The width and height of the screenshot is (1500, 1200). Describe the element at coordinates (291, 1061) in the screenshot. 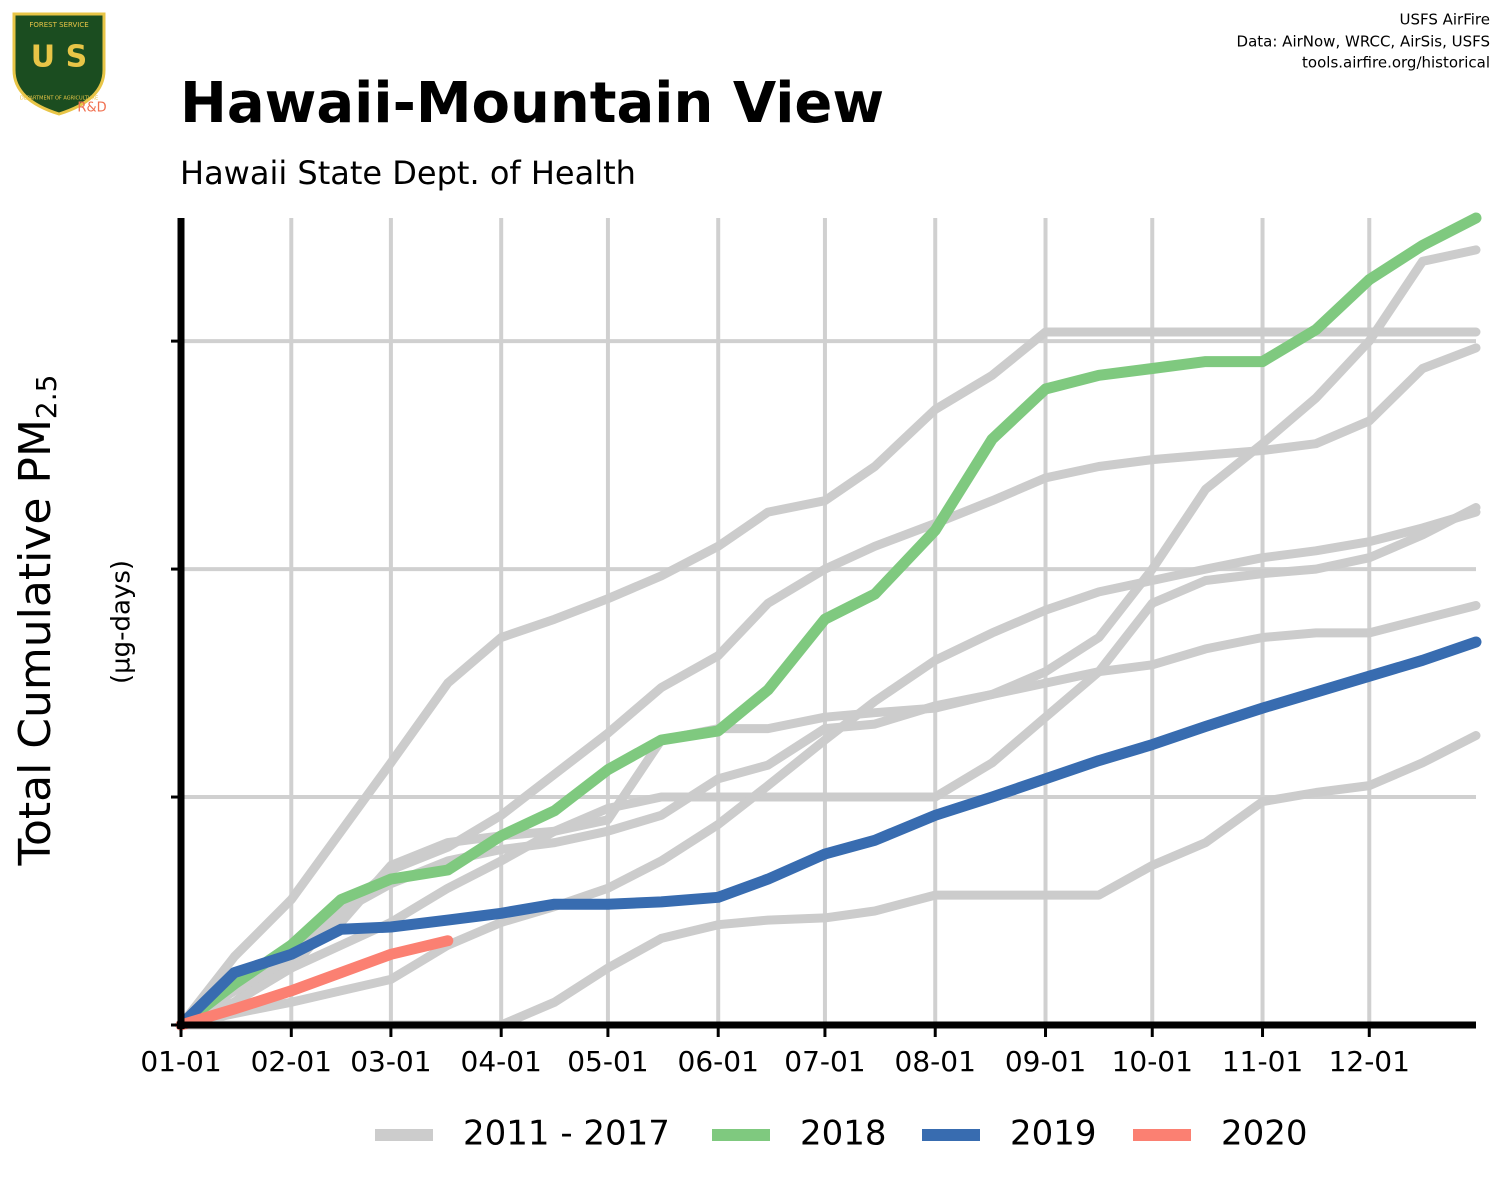

I see `x-tick-label: 02-01` at that location.